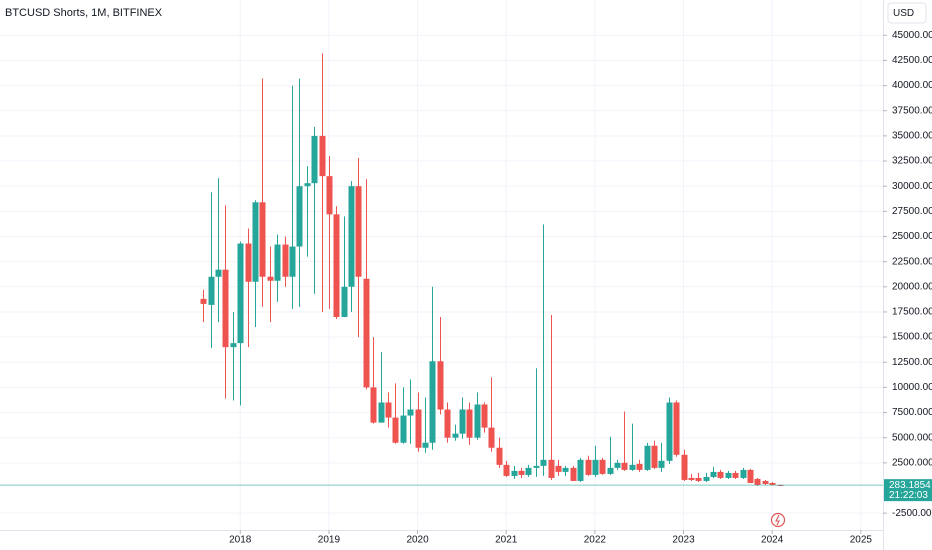  Describe the element at coordinates (912, 186) in the screenshot. I see `y-tick-label: 30000.0000` at that location.